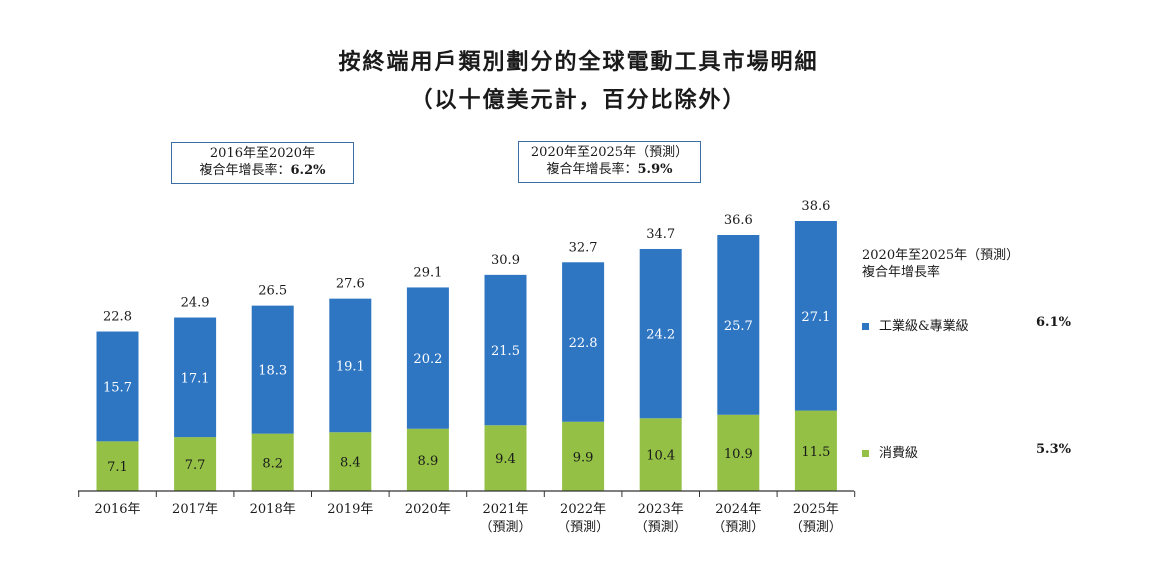 This screenshot has width=1157, height=561. Describe the element at coordinates (195, 303) in the screenshot. I see `data-label-total: 24.9` at that location.